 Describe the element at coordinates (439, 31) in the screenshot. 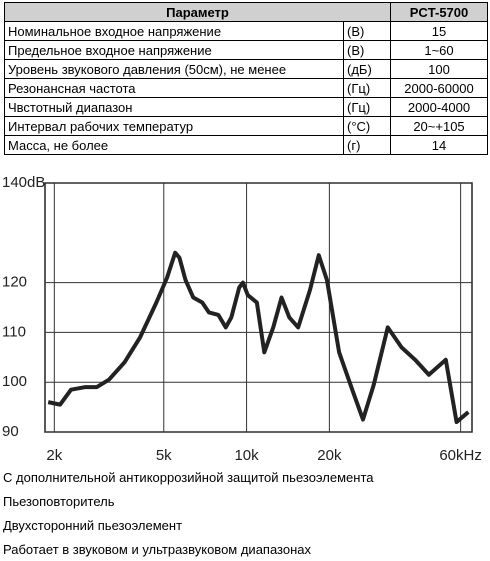

I see `value-cell: 15` at that location.